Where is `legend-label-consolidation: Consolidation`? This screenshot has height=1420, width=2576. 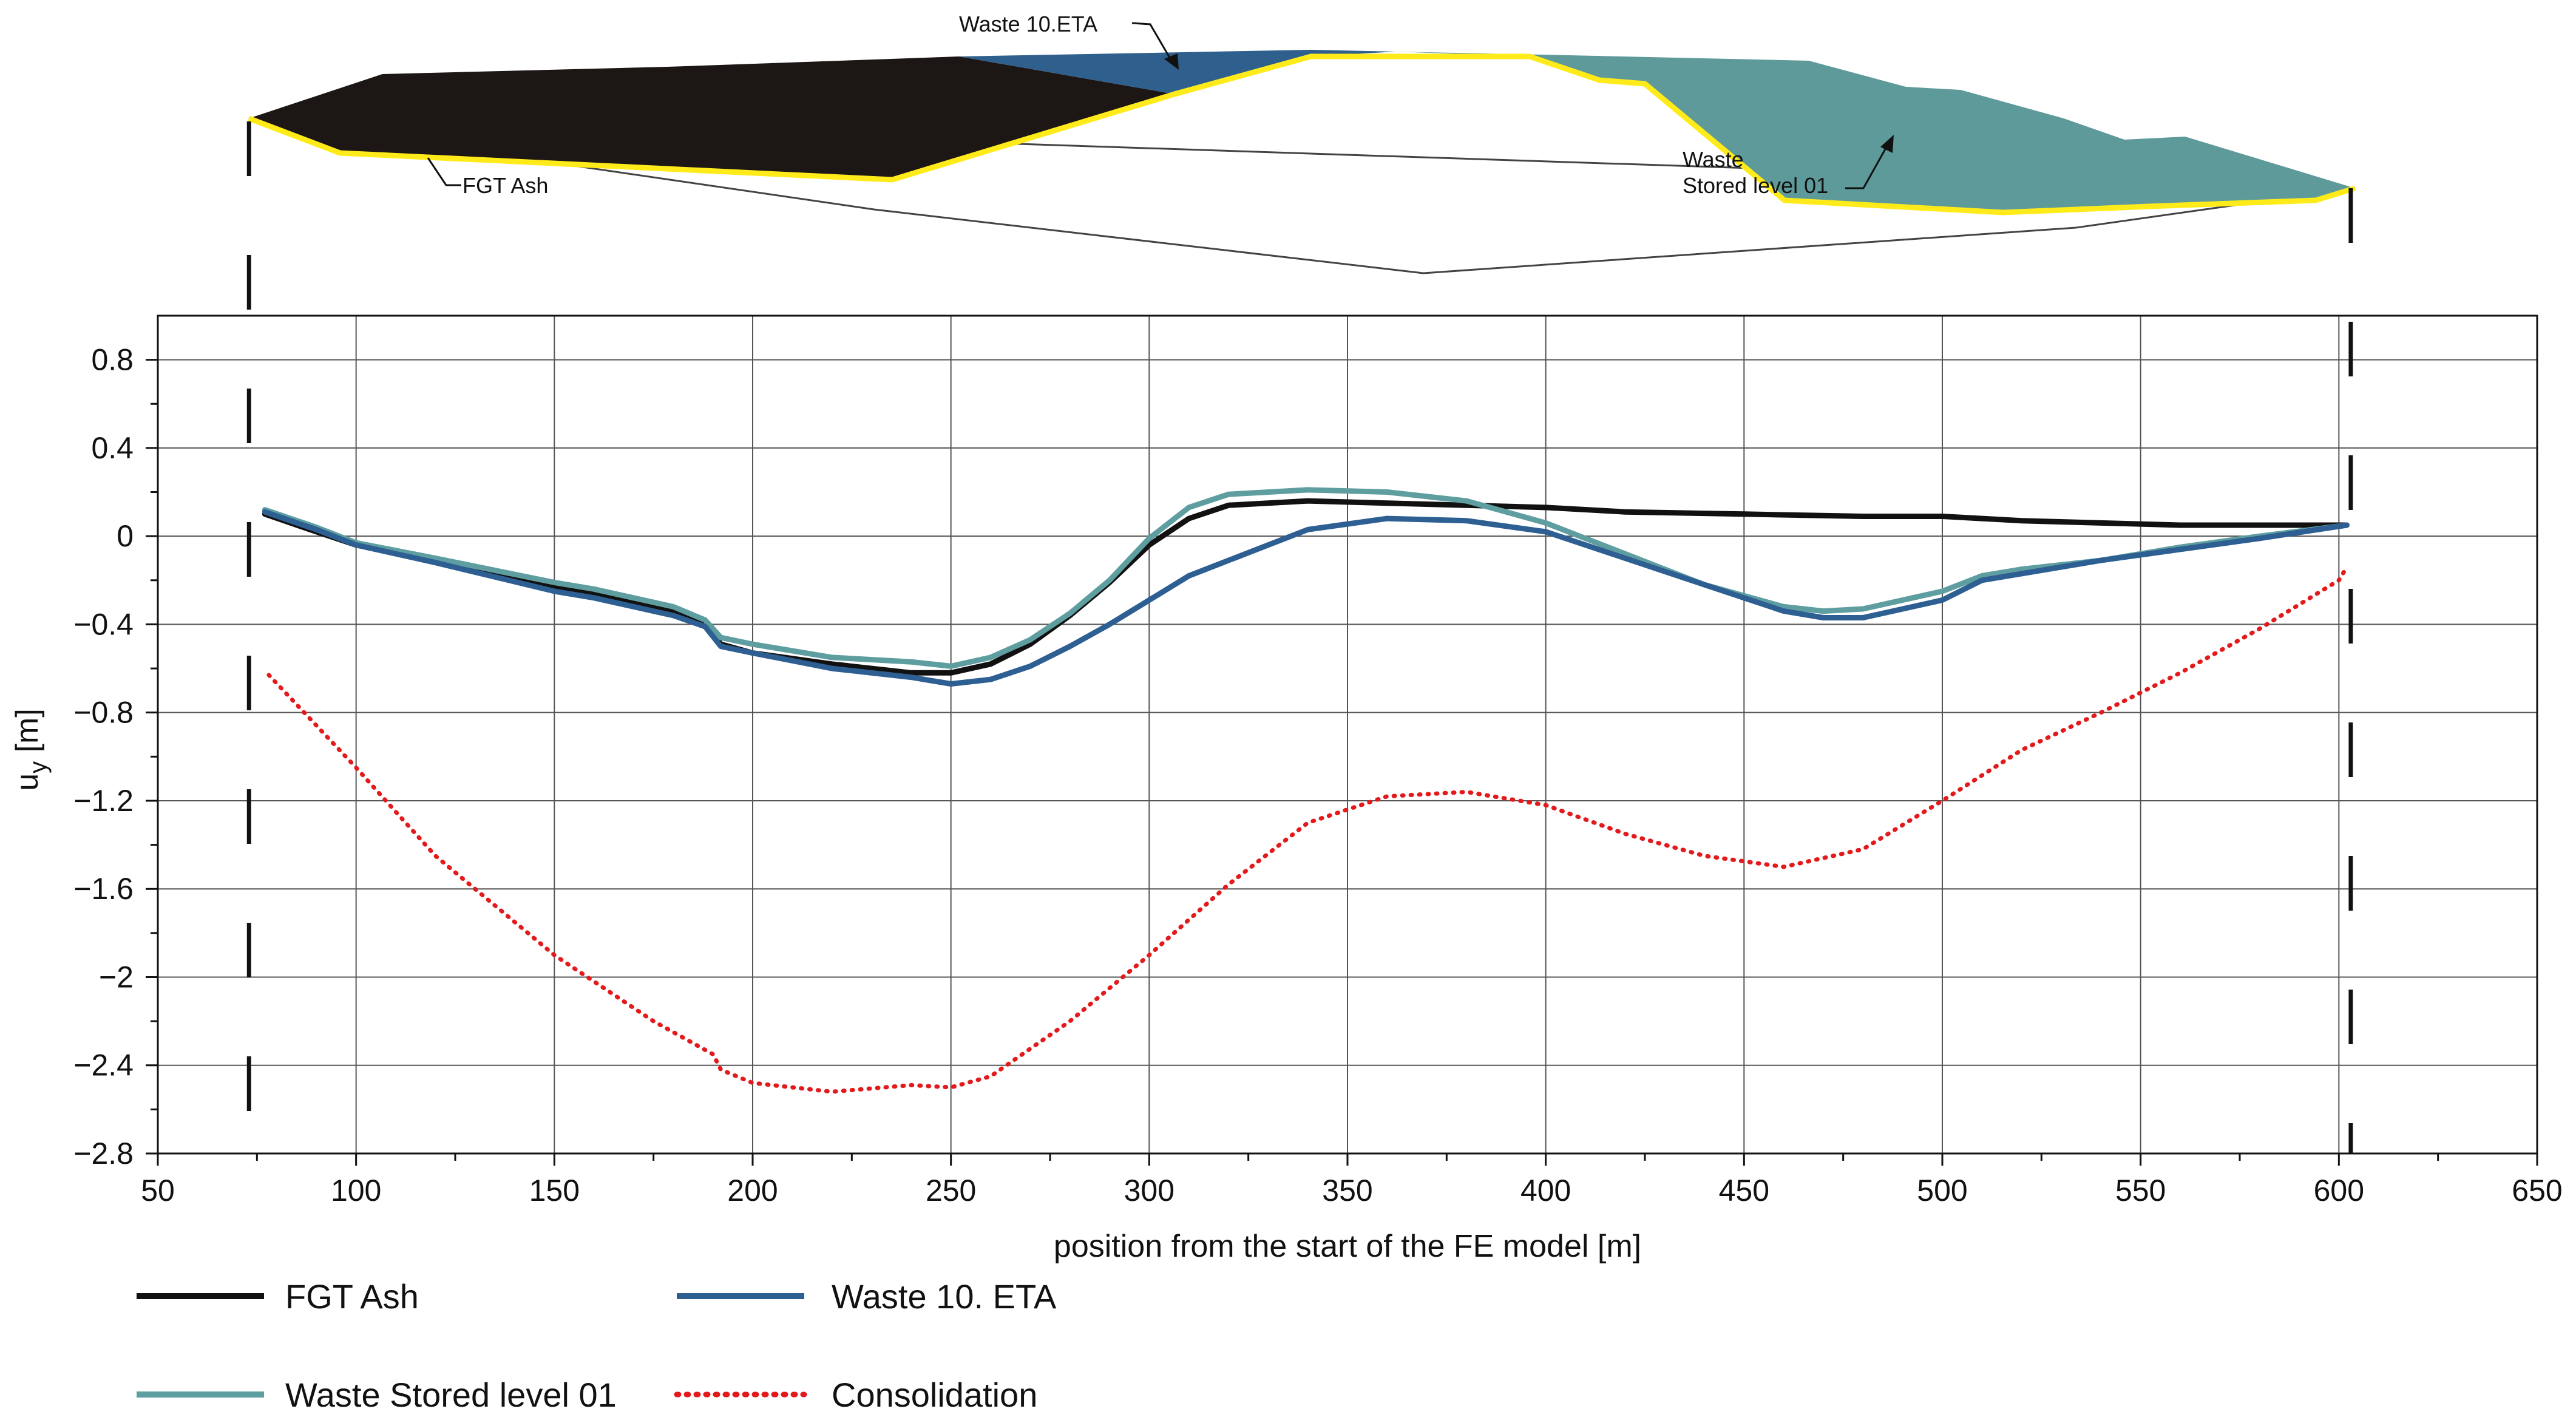
legend-label-consolidation: Consolidation is located at coordinates (934, 1395).